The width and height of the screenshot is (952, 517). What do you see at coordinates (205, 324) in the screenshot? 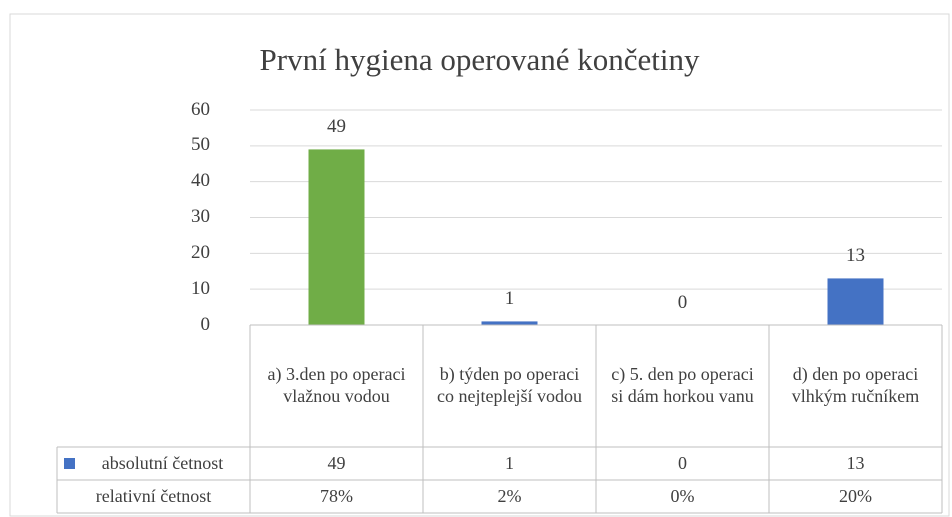
I see `y-tick-label: 0` at bounding box center [205, 324].